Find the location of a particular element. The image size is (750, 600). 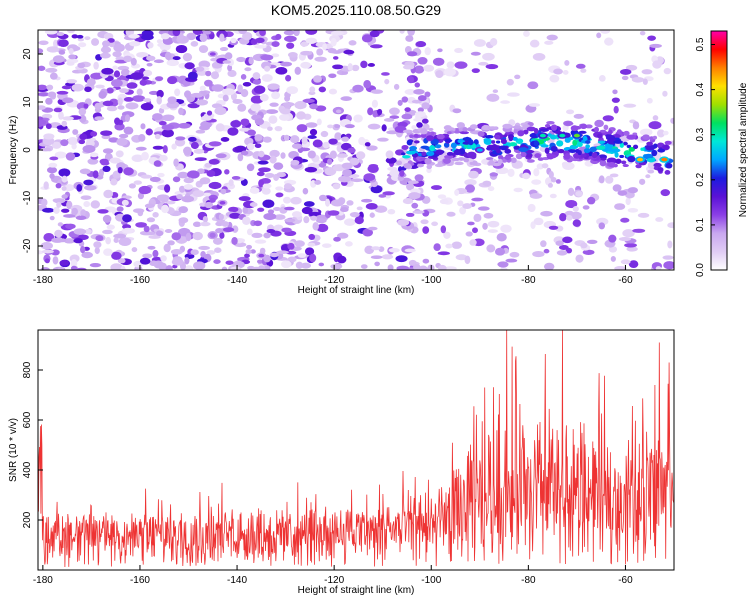

snr-x-axis: -180 -160 -140 -120 -100 -80 -60 is located at coordinates (333, 575).